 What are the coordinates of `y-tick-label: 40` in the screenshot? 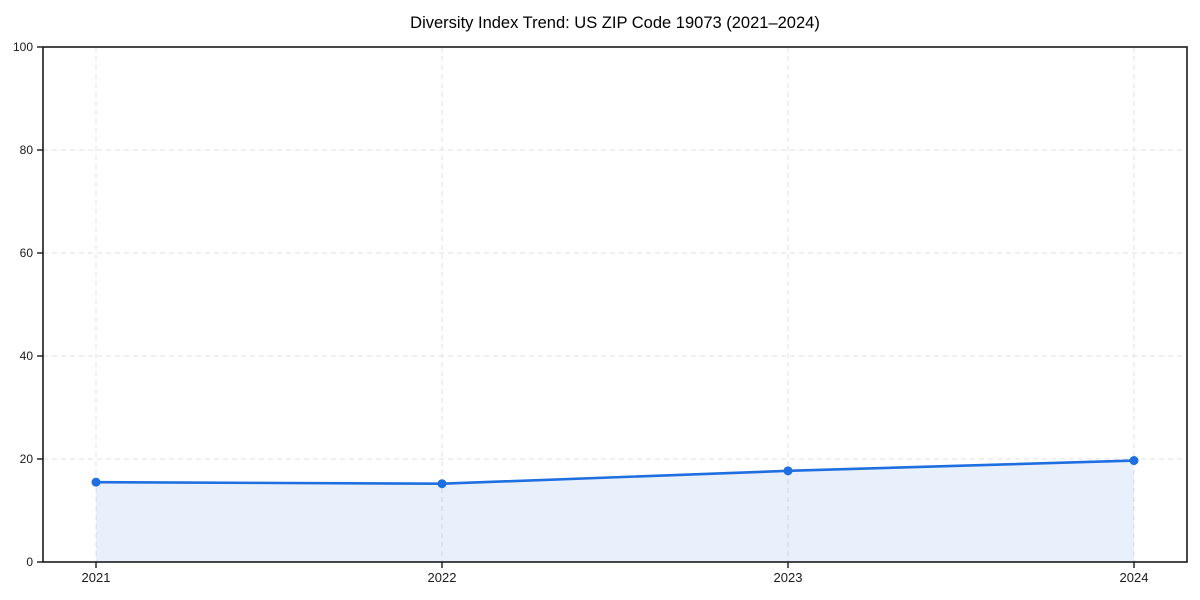 It's located at (27, 356).